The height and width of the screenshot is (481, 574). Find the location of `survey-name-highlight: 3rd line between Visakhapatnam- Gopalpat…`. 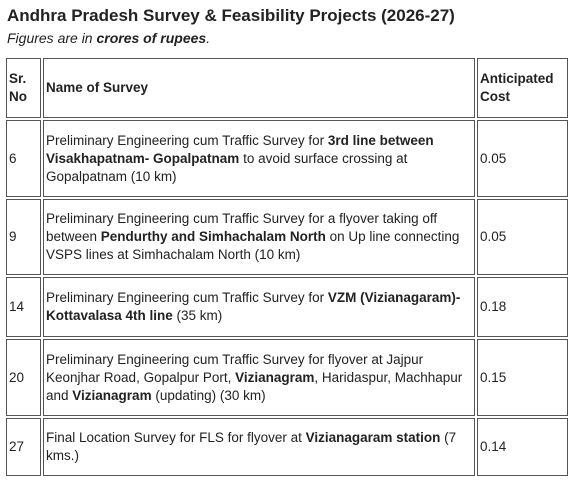

survey-name-highlight: 3rd line between Visakhapatnam- Gopalpat… is located at coordinates (240, 149).